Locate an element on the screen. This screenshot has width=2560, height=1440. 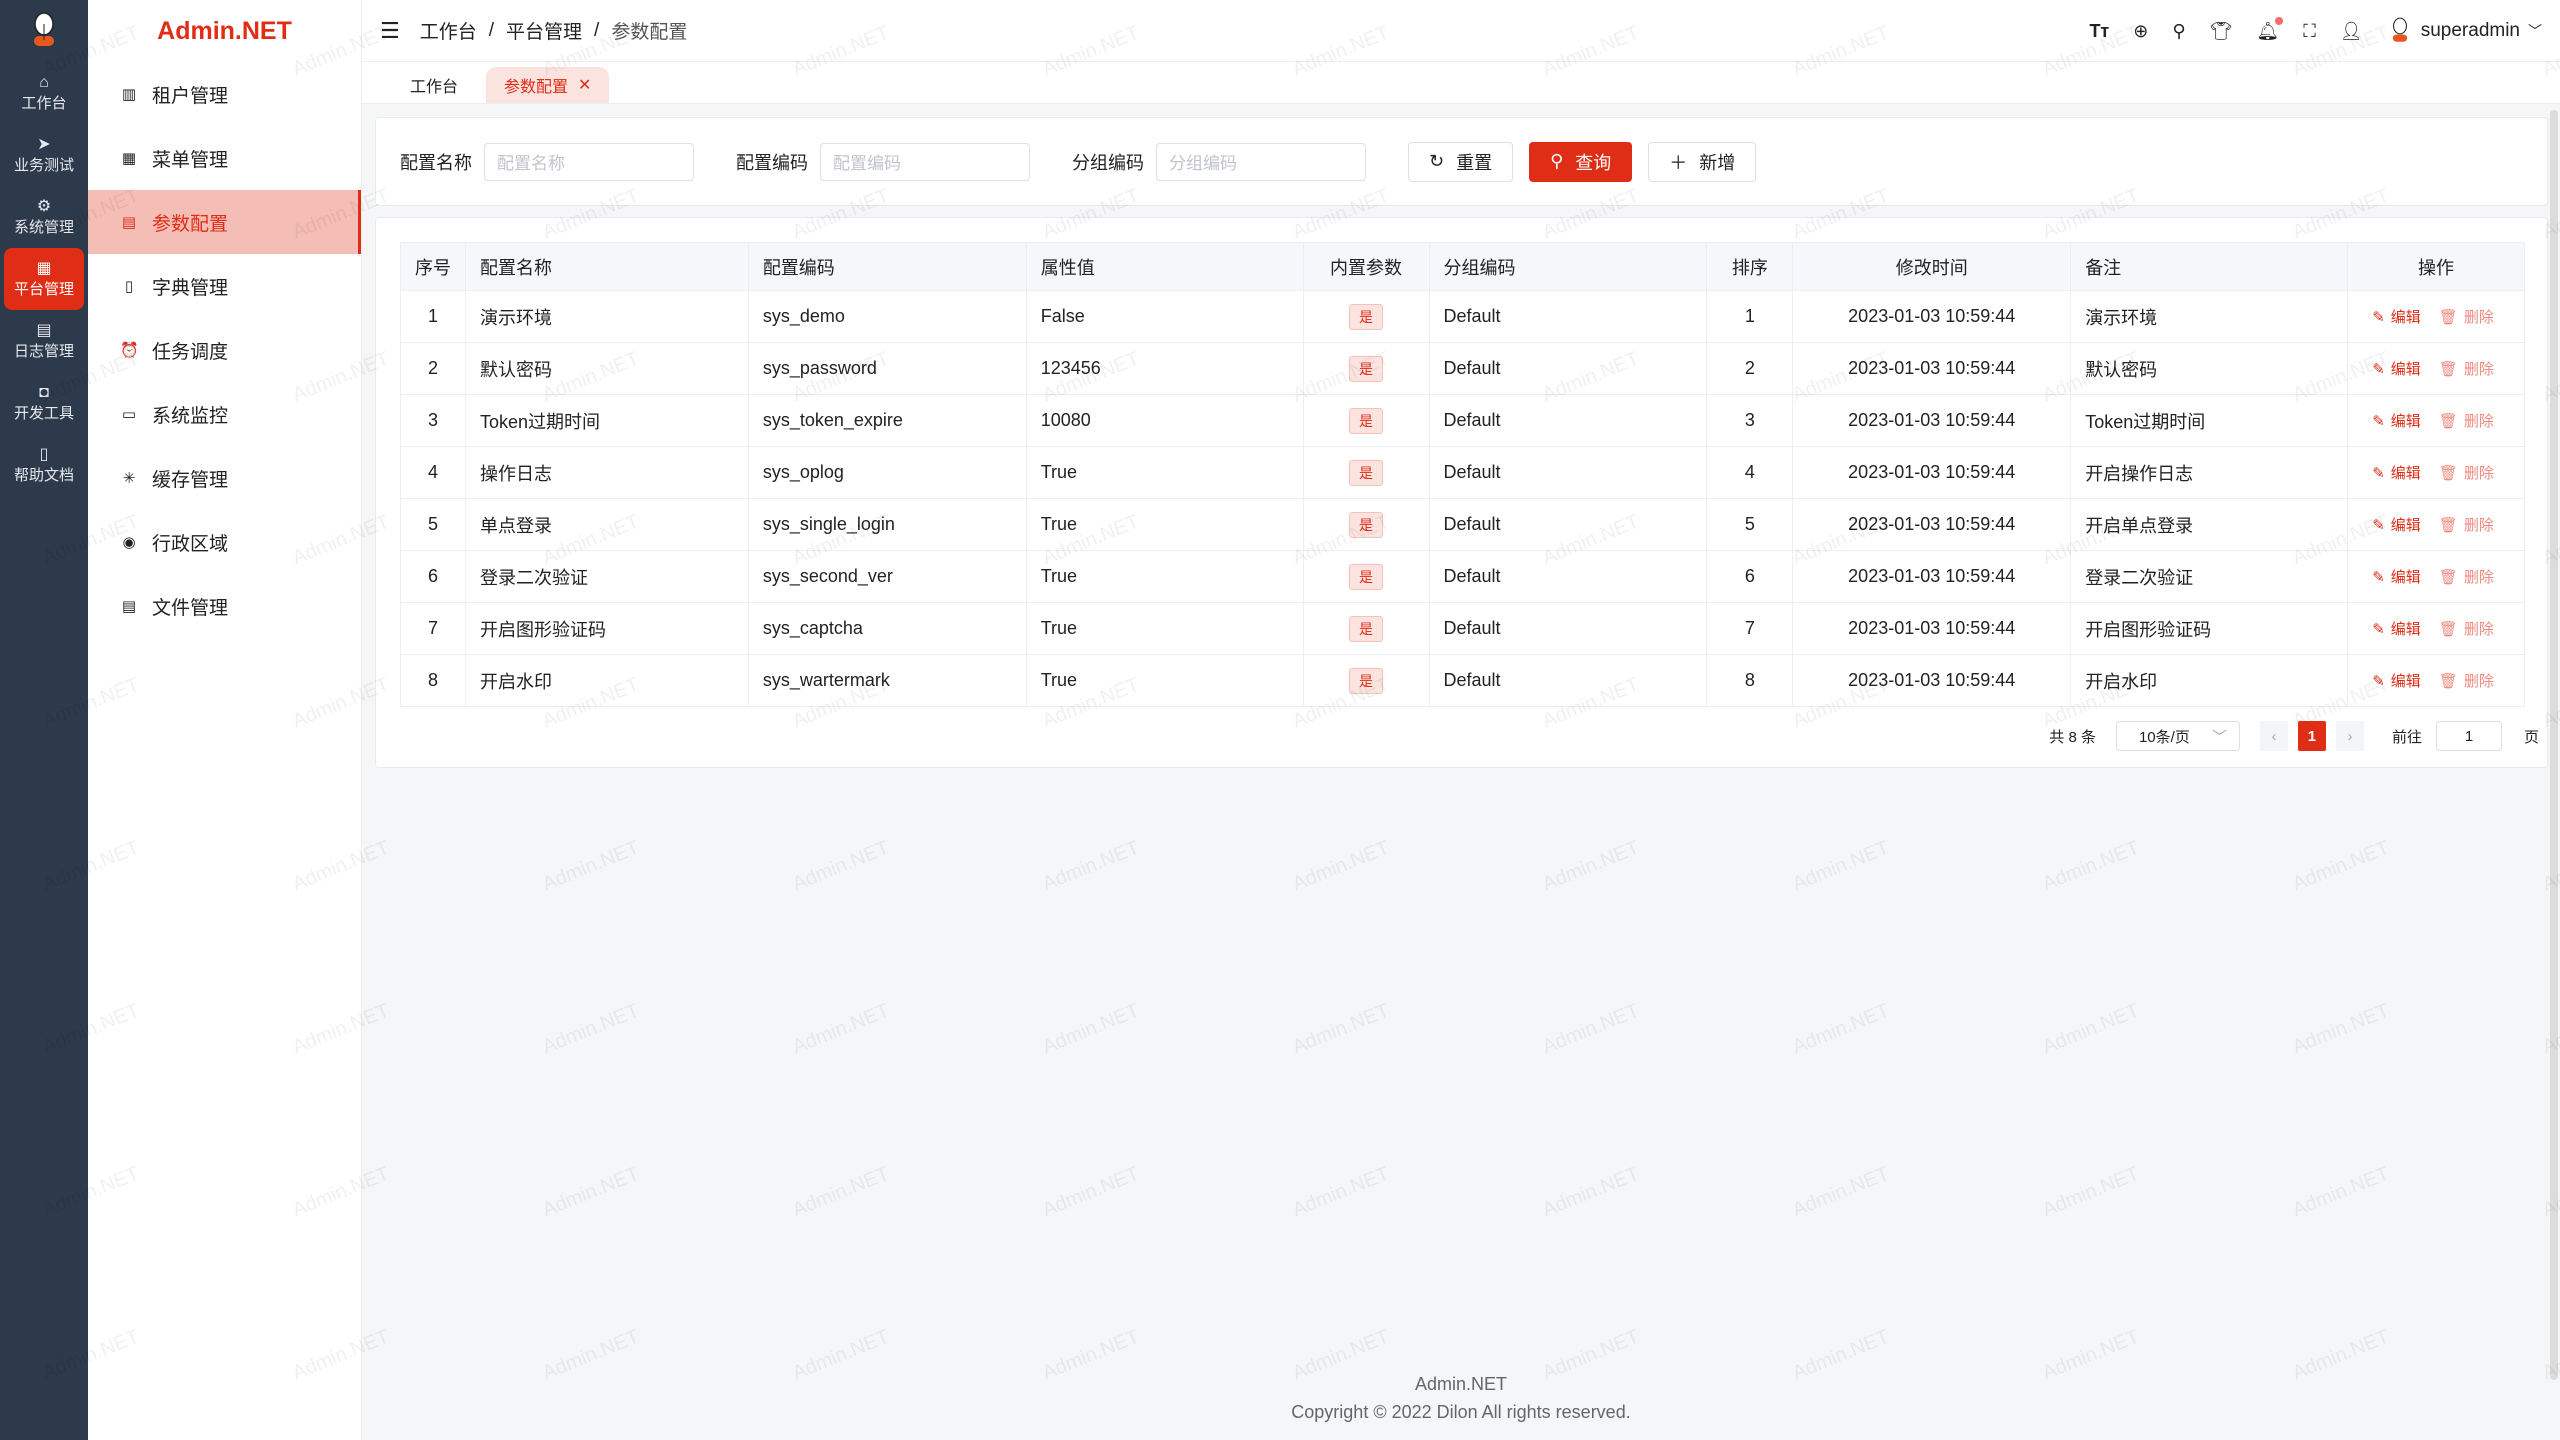
submenu-item: ⏰ 任务调度 is located at coordinates (224, 350).